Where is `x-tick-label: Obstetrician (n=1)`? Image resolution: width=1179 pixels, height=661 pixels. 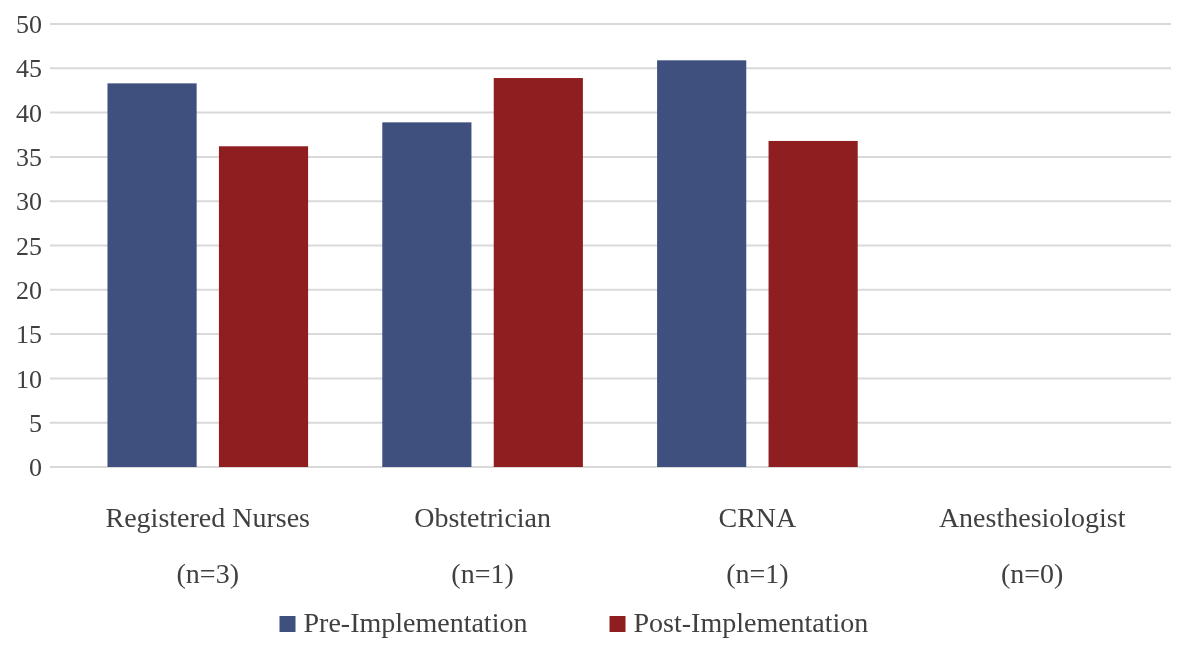
x-tick-label: Obstetrician (n=1) is located at coordinates (483, 545).